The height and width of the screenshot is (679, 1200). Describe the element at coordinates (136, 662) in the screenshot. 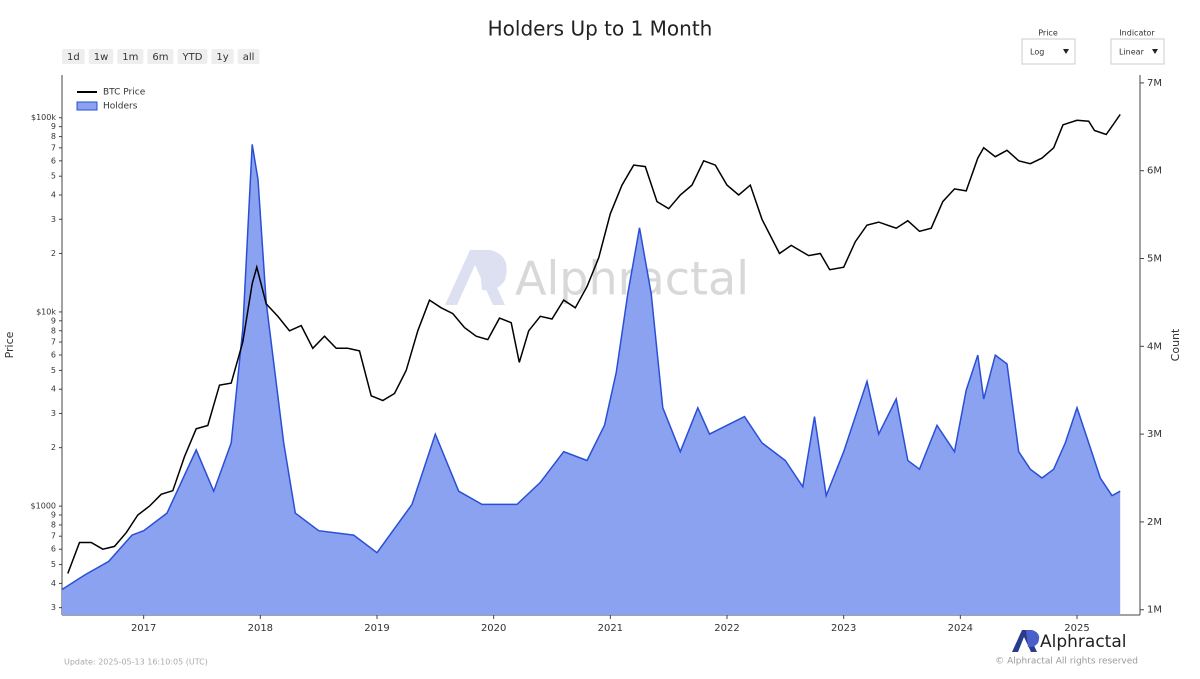

I see `update-time: Update: 2025-05-13 16:10:05 (UTC)` at that location.